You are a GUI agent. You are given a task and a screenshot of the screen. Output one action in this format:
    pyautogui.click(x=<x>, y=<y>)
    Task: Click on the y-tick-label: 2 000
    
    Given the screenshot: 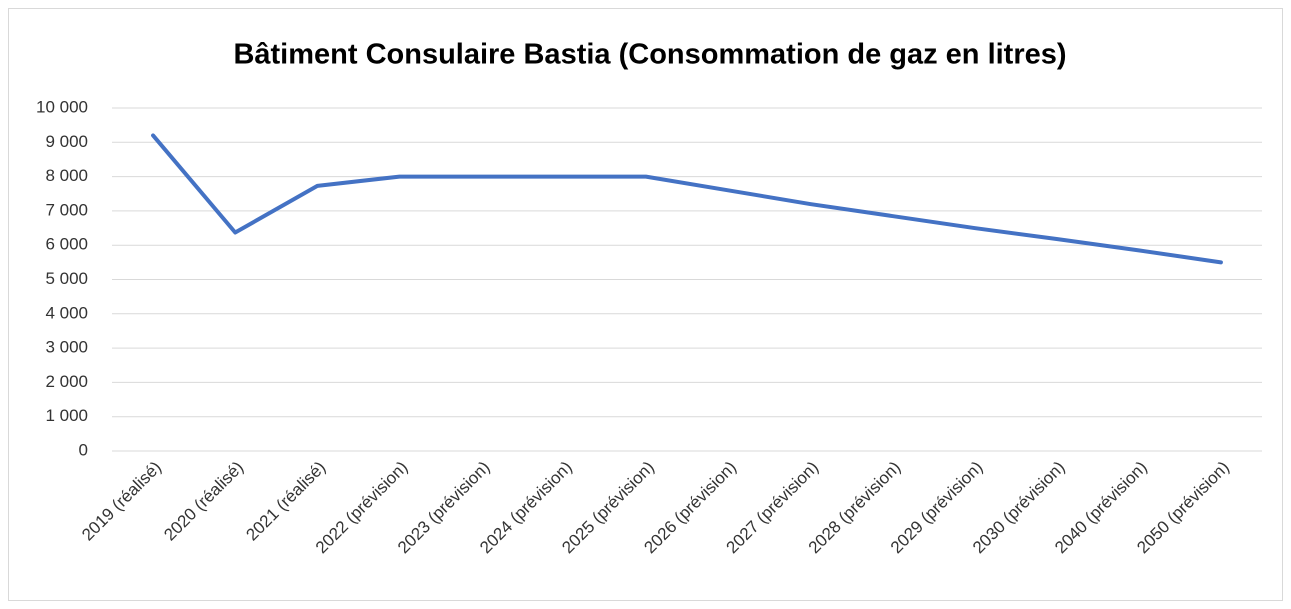 What is the action you would take?
    pyautogui.click(x=66, y=381)
    